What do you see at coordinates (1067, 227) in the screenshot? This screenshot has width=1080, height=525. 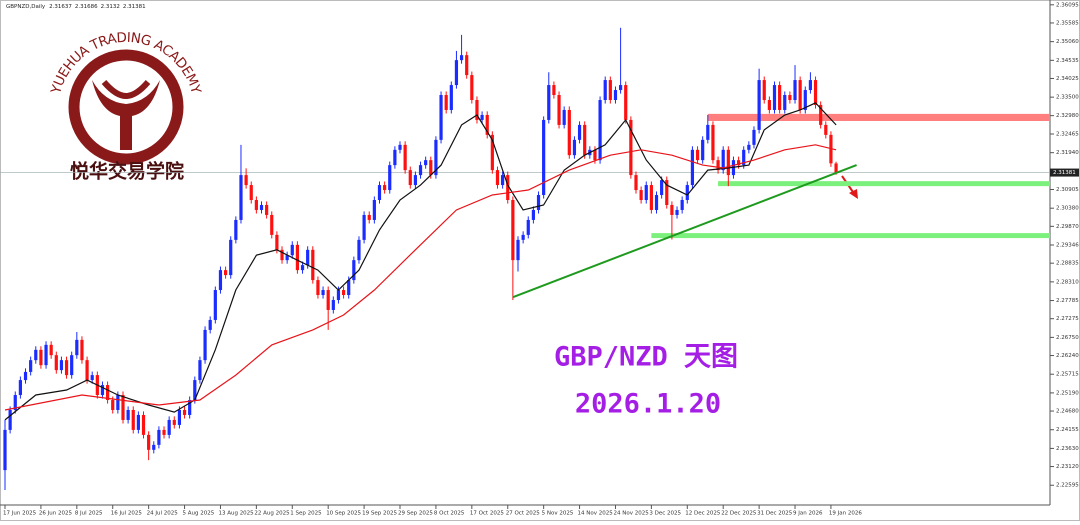 I see `y-tick-label: 2.29870` at bounding box center [1067, 227].